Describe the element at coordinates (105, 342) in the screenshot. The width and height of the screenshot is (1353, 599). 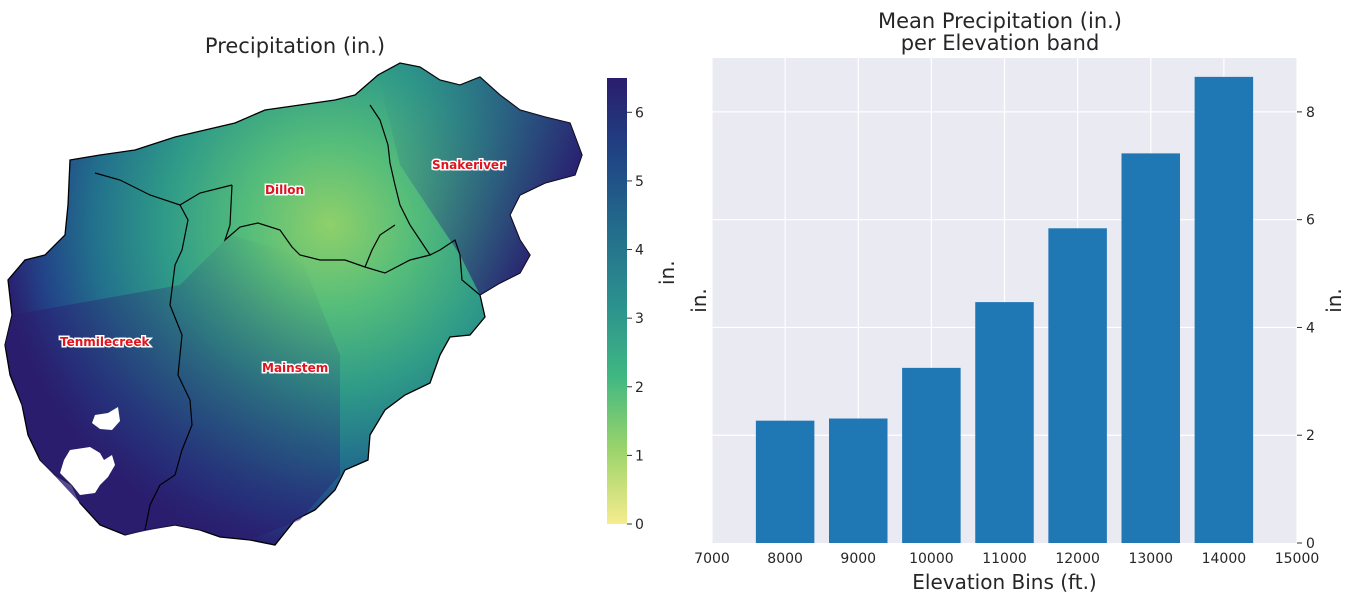
I see `region-label-tenmilecreek: Tenmilecreek` at that location.